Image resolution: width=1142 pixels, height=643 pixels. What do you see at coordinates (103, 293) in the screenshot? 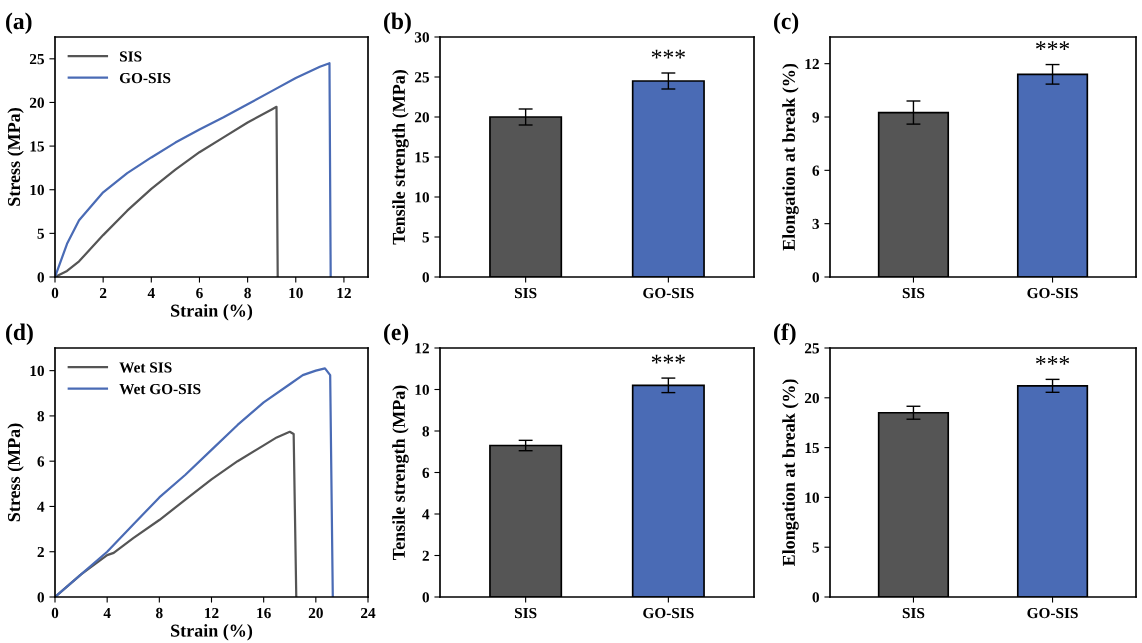
I see `x-tick-label: 2` at bounding box center [103, 293].